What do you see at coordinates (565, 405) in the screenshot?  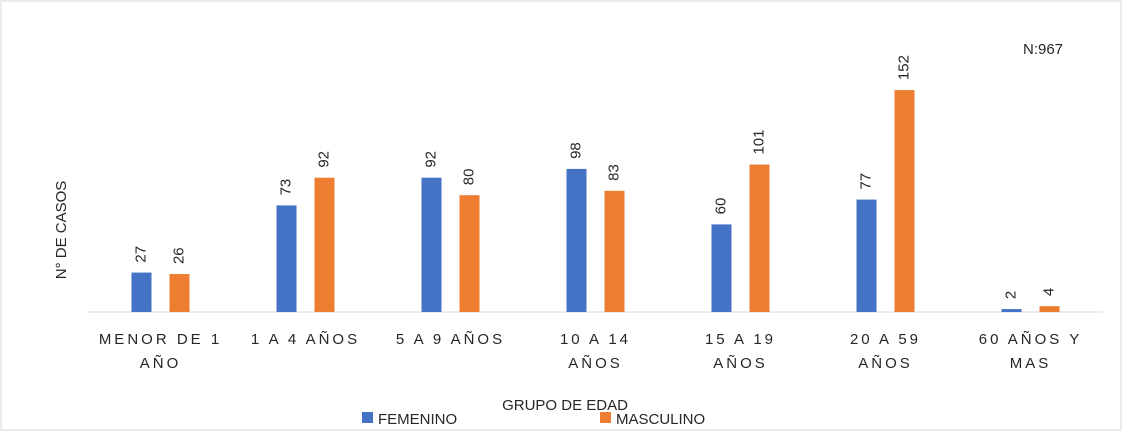 I see `x-axis-title: GRUPO DE EDAD` at bounding box center [565, 405].